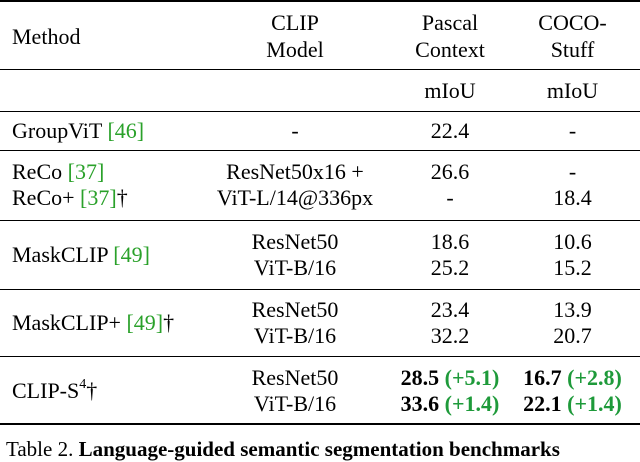  Describe the element at coordinates (572, 171) in the screenshot. I see `row-reco-coco: -` at that location.